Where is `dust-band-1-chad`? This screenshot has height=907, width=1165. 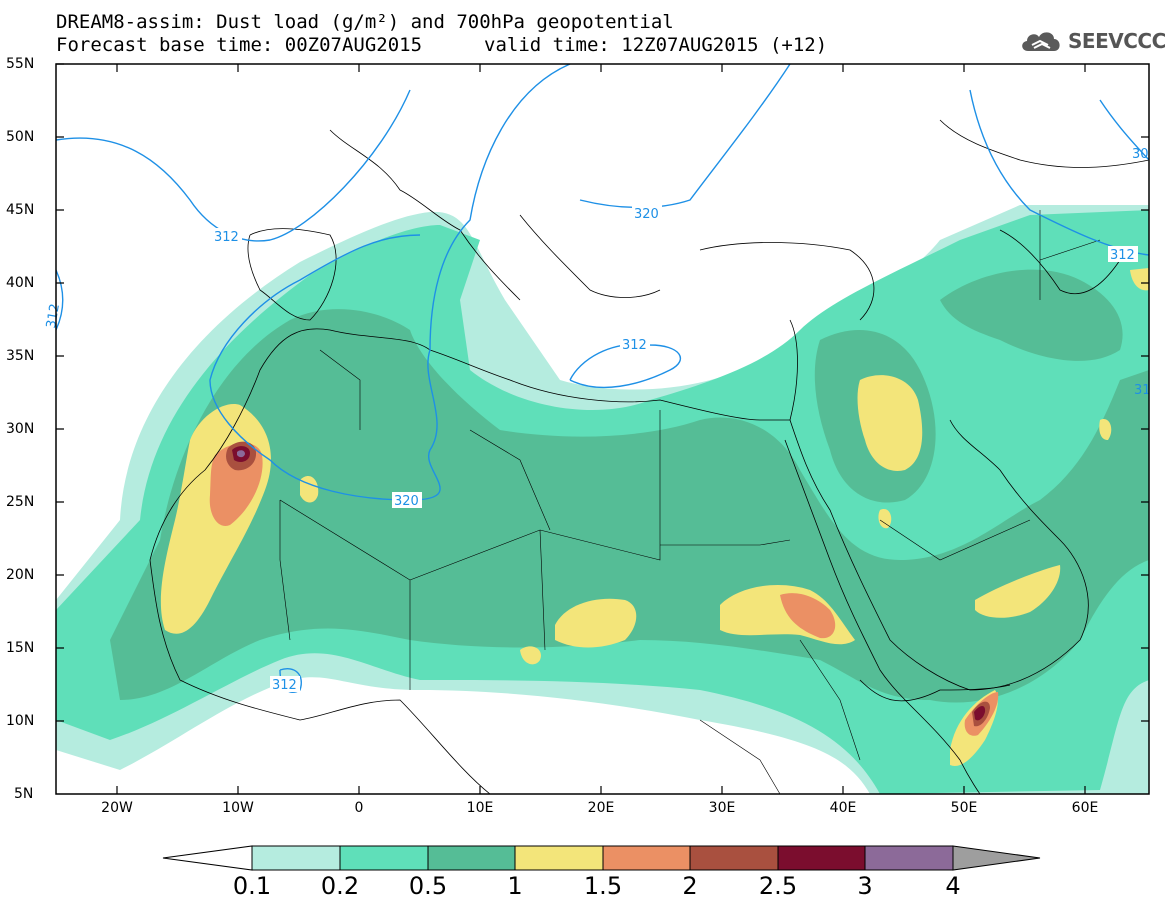
dust-band-1-chad is located at coordinates (596, 623).